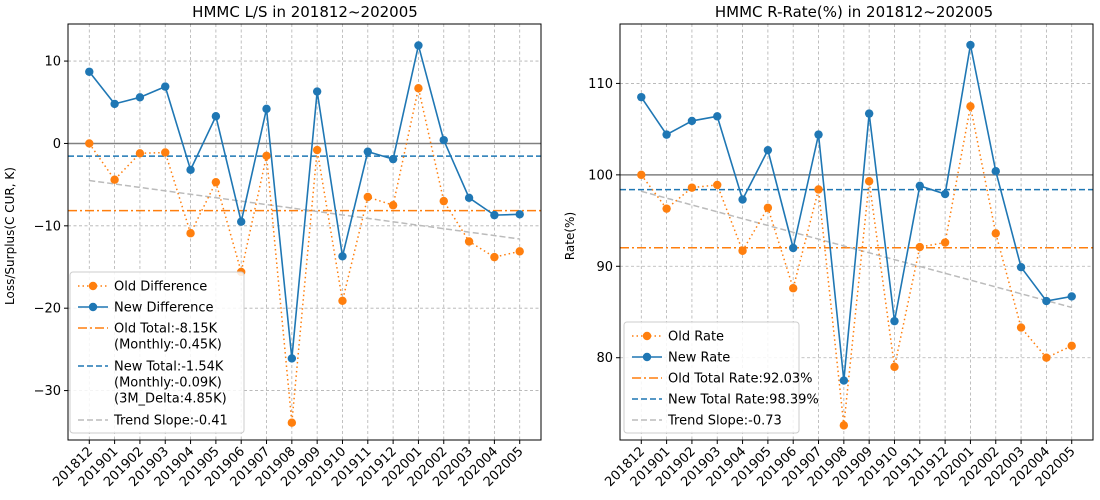 The height and width of the screenshot is (500, 1100). Describe the element at coordinates (10, 236) in the screenshot. I see `y-axis-label: Loss/Surplus(C CUR, K)` at that location.